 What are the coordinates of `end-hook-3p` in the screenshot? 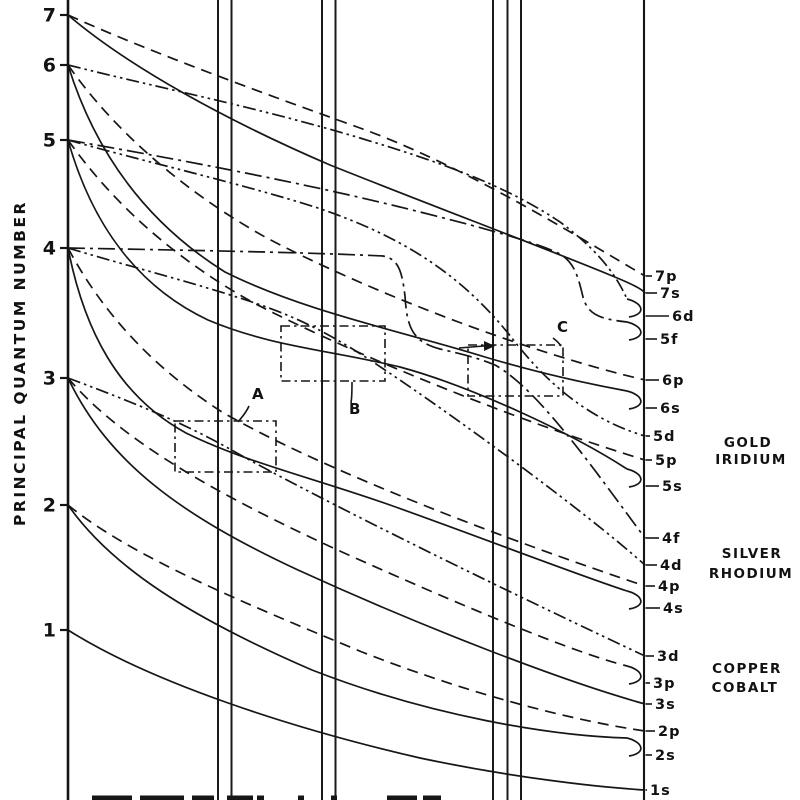 It's located at (634, 675).